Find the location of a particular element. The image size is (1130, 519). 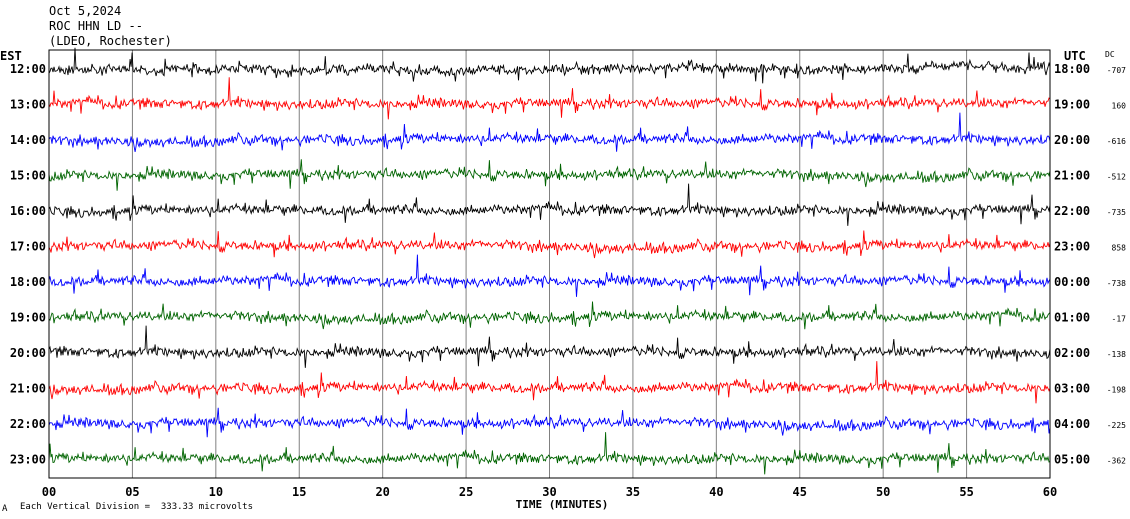

dc-offset-label: -735 is located at coordinates (1116, 212).